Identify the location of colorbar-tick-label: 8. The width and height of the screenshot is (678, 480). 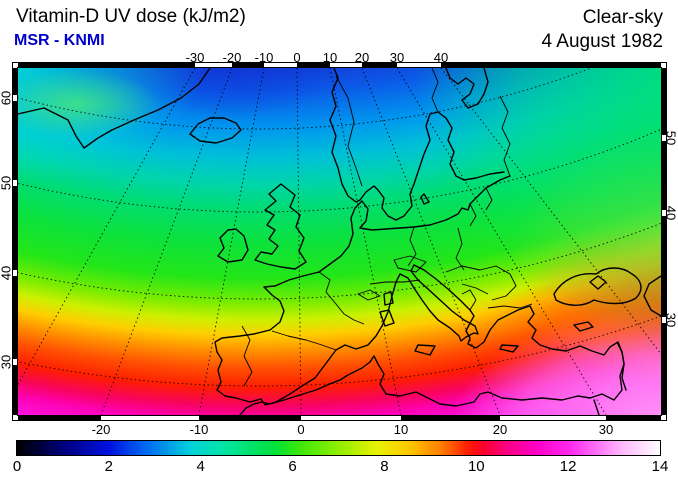
(384, 466).